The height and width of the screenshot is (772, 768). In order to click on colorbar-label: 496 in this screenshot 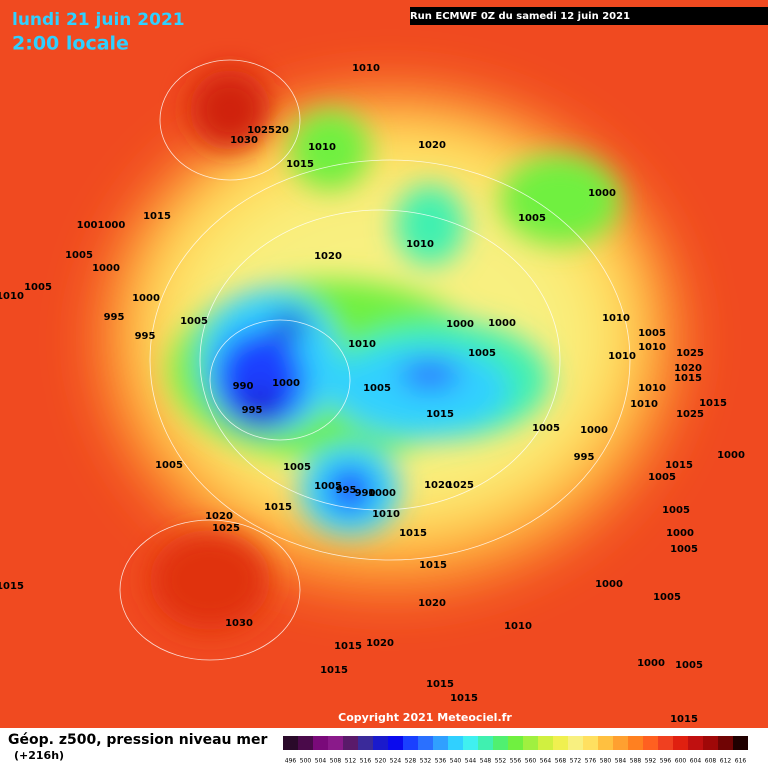, I will do `click(291, 761)`.